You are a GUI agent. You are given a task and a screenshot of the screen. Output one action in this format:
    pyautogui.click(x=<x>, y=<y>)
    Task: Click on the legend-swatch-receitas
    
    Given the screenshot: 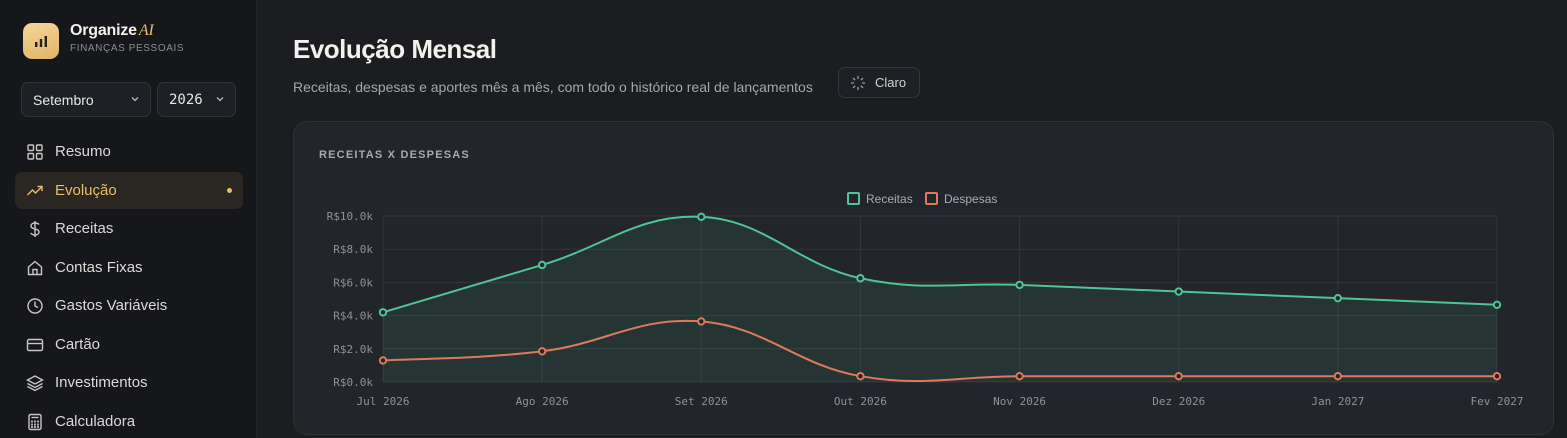 What is the action you would take?
    pyautogui.click(x=853, y=198)
    